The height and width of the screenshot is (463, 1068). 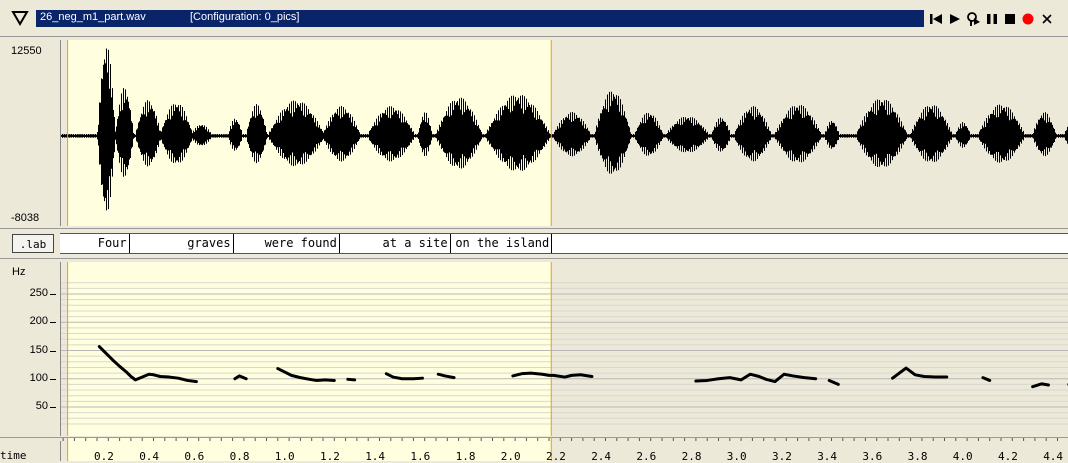 What do you see at coordinates (41, 406) in the screenshot?
I see `pitch-tick-label: 50` at bounding box center [41, 406].